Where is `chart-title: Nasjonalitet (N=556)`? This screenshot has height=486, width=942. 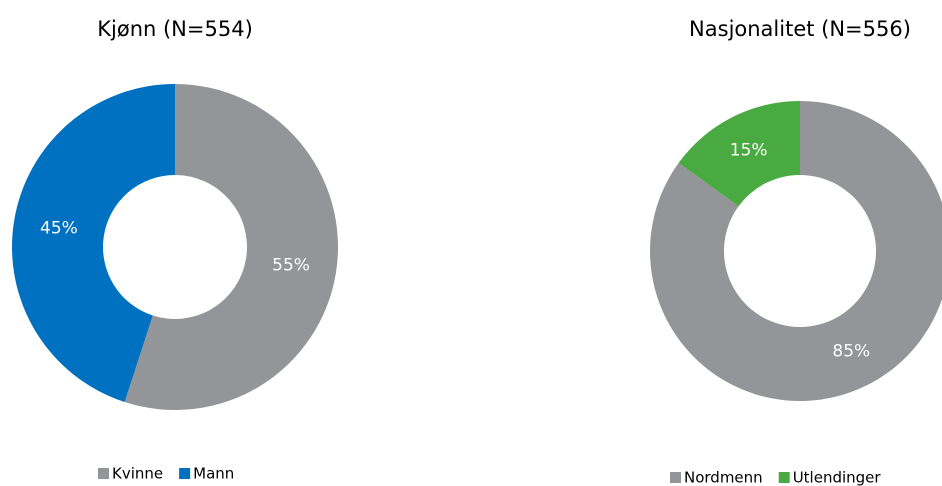 chart-title: Nasjonalitet (N=556) is located at coordinates (800, 29).